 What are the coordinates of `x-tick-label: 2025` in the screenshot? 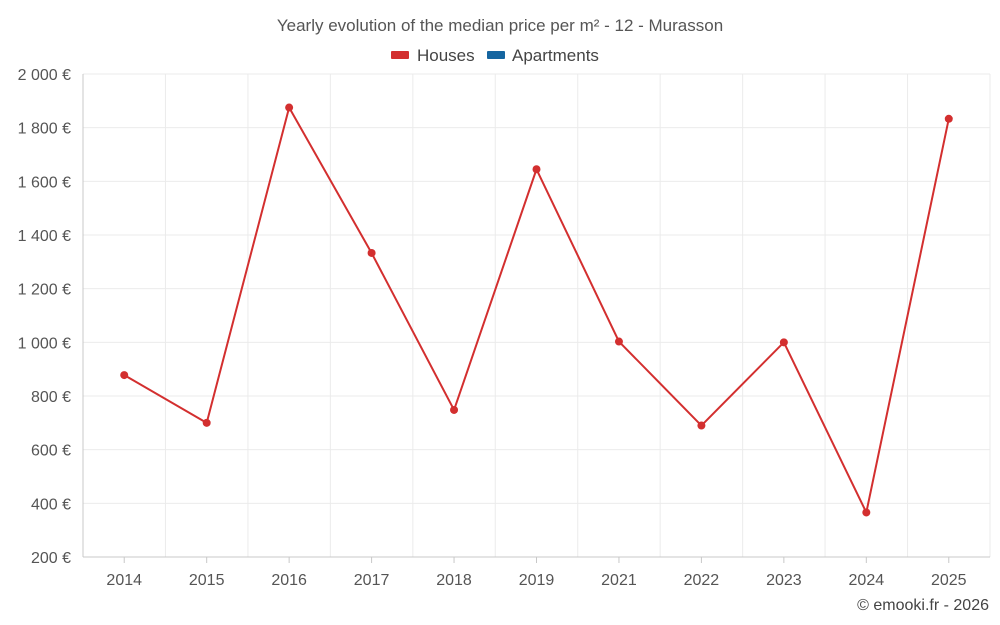 It's located at (949, 580).